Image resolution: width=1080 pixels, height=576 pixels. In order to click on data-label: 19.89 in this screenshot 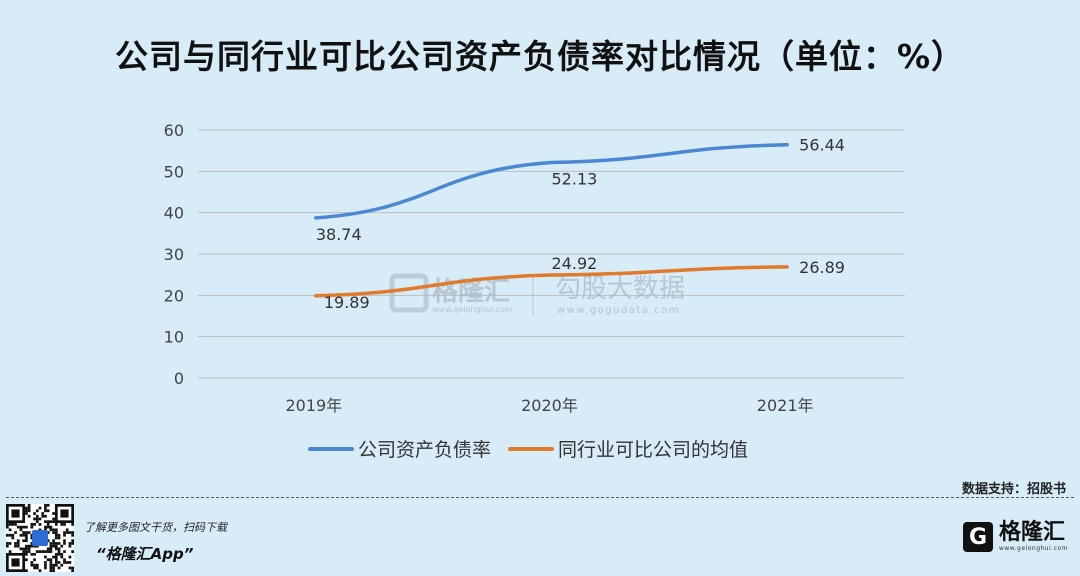, I will do `click(347, 302)`.